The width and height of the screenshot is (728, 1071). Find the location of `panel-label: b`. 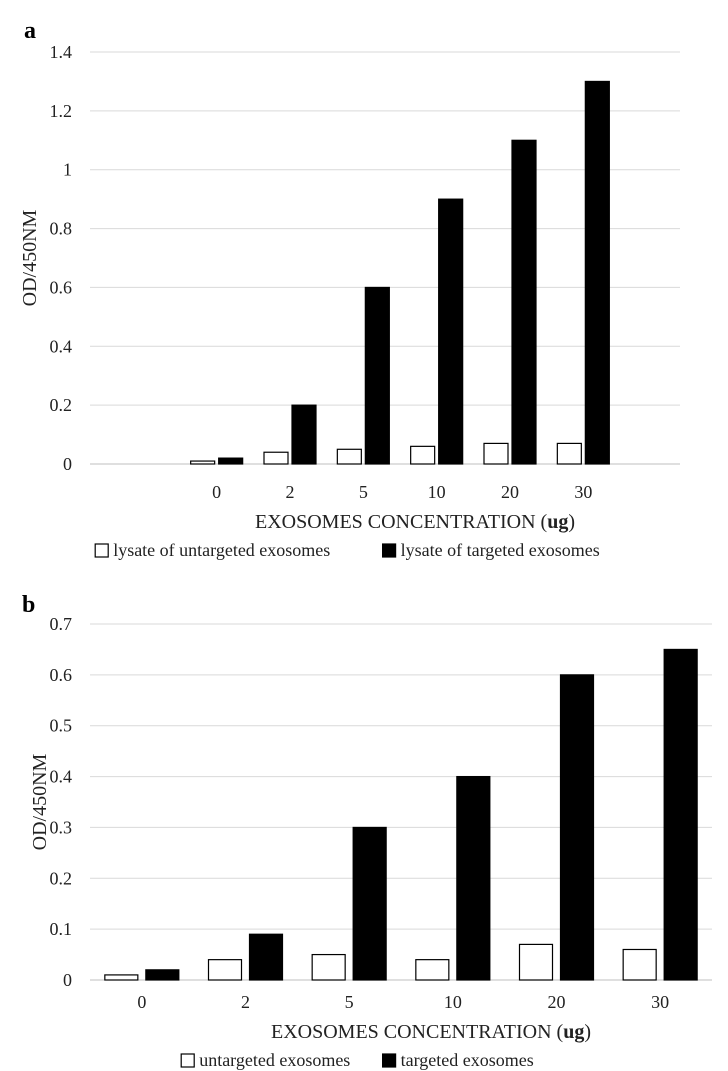

panel-label: b is located at coordinates (28, 605).